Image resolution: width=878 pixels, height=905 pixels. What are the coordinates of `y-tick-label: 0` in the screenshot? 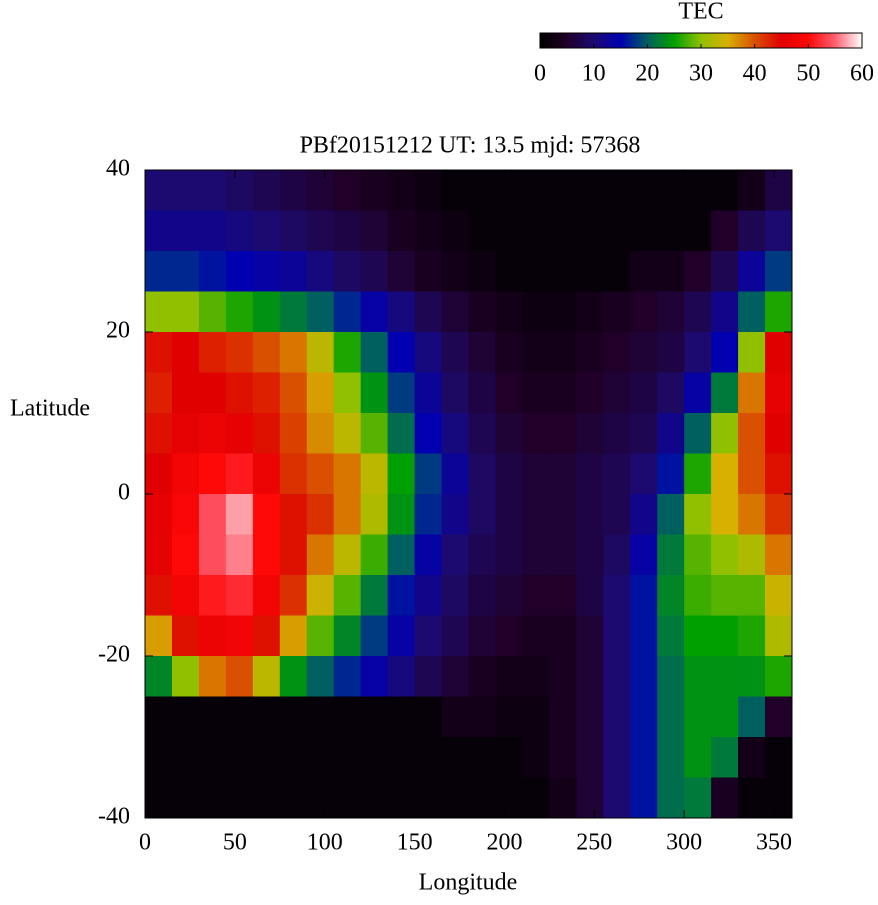 It's located at (124, 493).